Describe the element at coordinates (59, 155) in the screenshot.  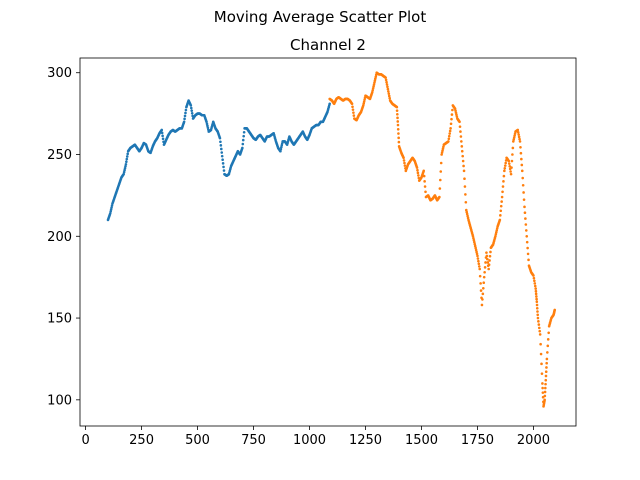
I see `y-tick-label: 250` at that location.